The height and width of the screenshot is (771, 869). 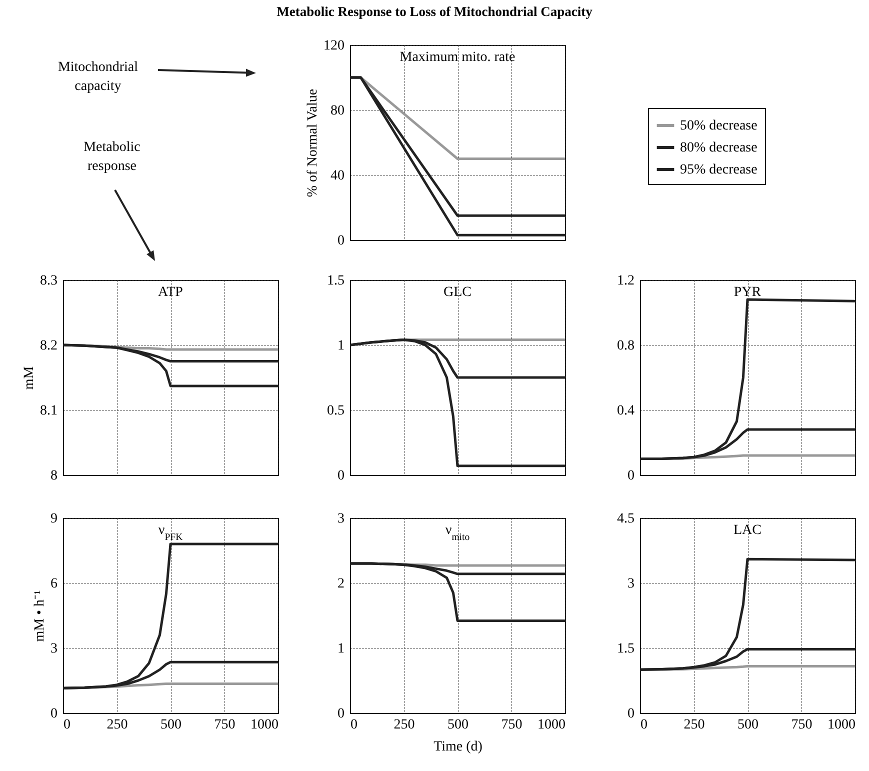 What do you see at coordinates (748, 292) in the screenshot?
I see `chart-title: PYR` at bounding box center [748, 292].